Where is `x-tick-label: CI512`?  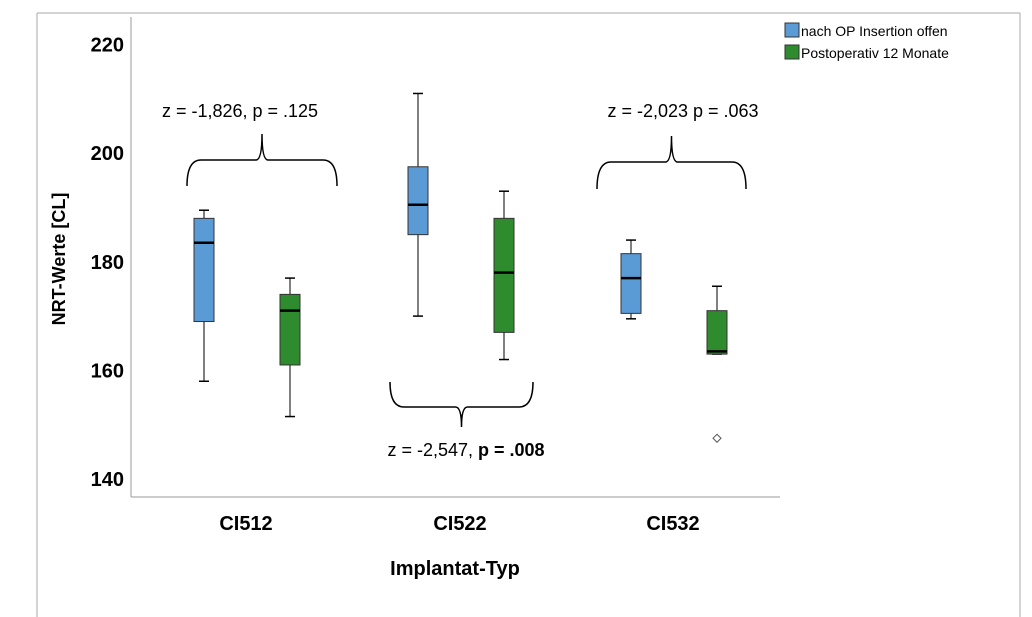
x-tick-label: CI512 is located at coordinates (245, 524).